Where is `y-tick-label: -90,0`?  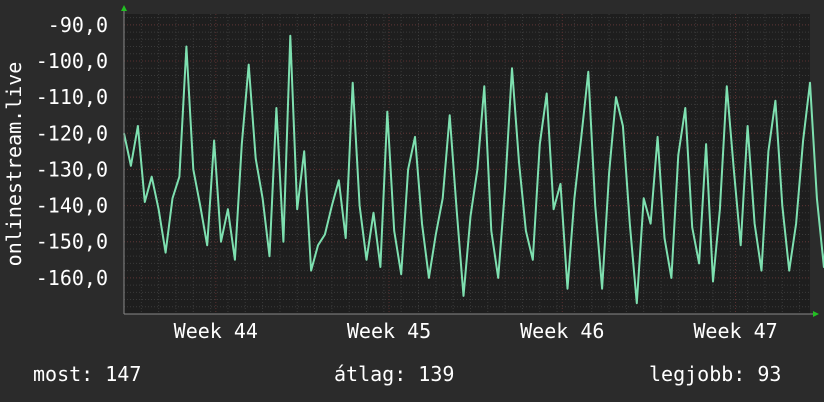
y-tick-label: -90,0 is located at coordinates (78, 25).